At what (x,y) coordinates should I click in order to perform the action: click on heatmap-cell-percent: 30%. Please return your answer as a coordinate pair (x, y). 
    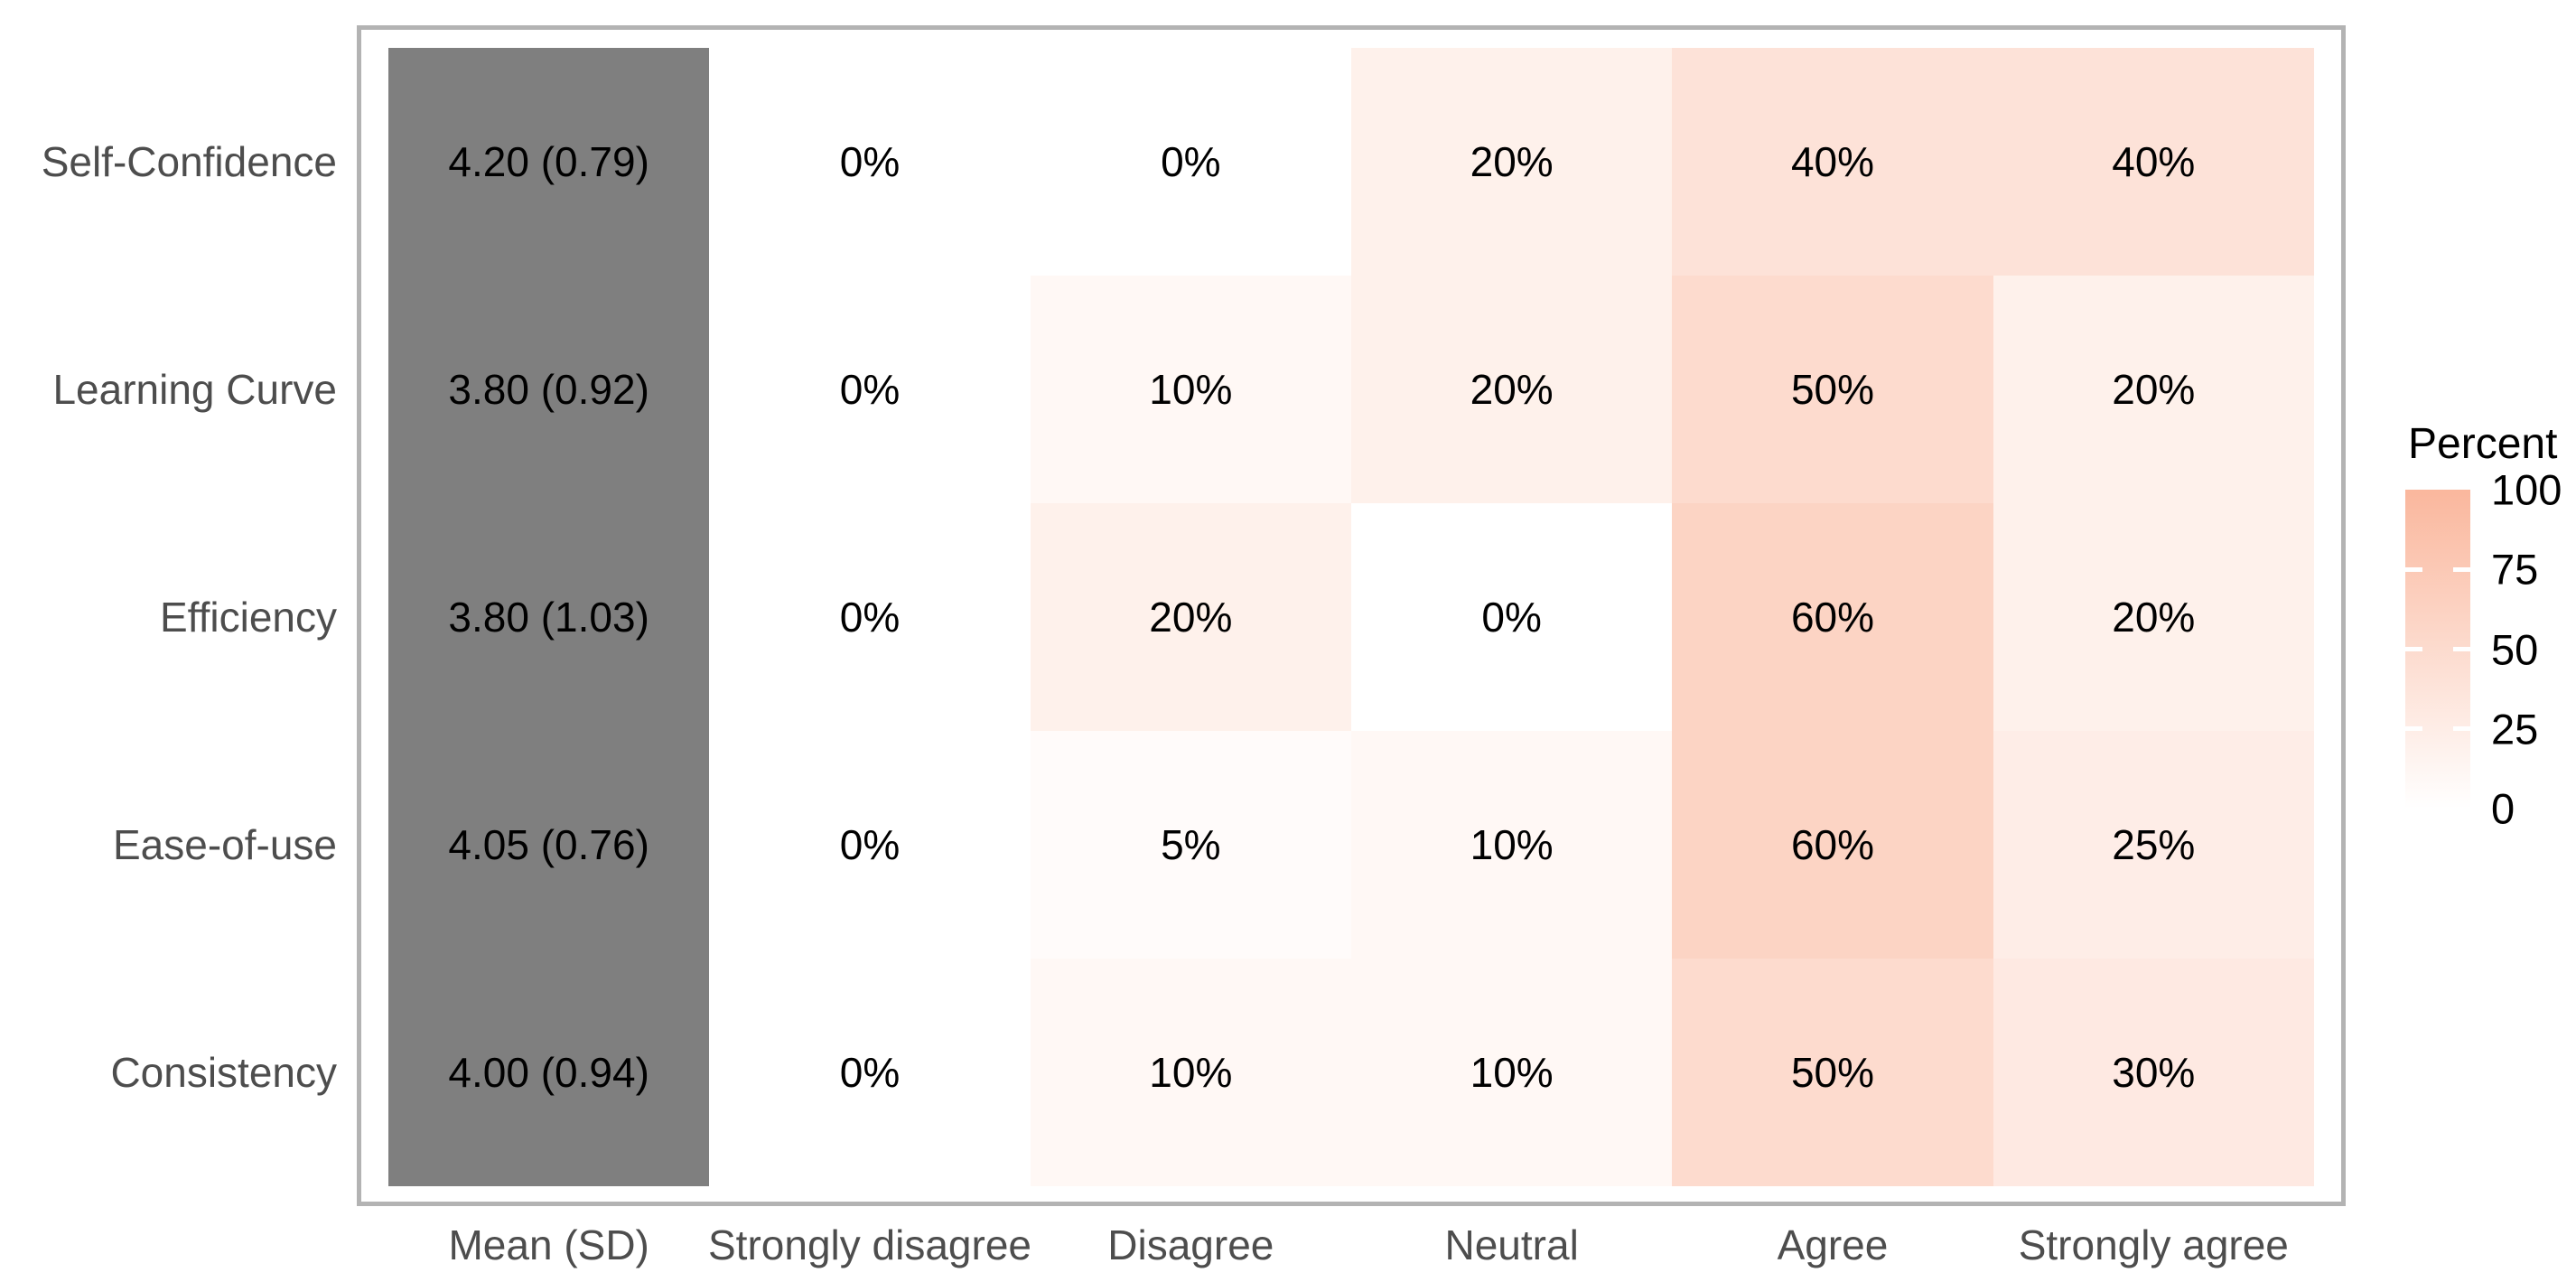
    Looking at the image, I should click on (2153, 1072).